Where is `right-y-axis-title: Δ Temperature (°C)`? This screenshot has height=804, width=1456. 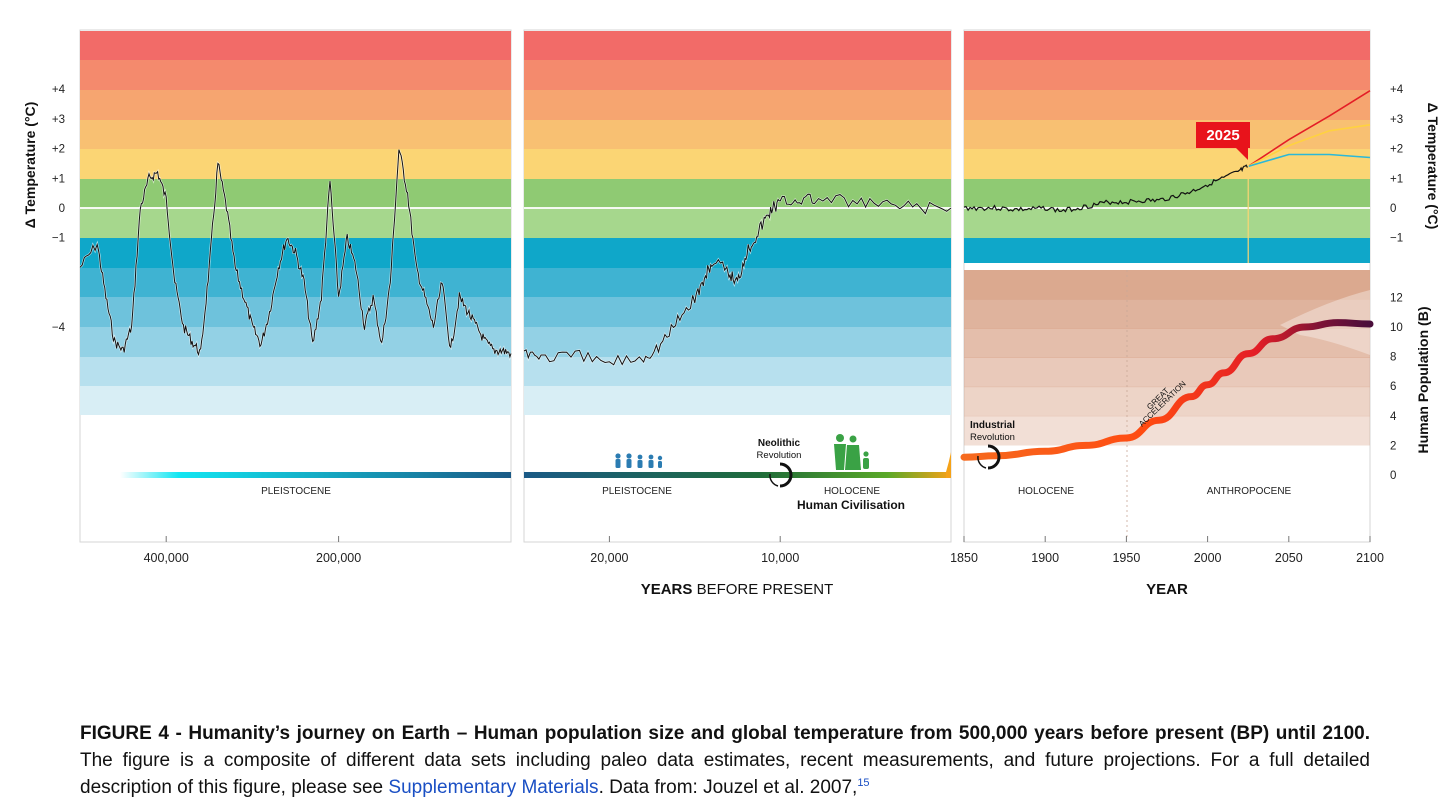
right-y-axis-title: Δ Temperature (°C) is located at coordinates (1433, 166).